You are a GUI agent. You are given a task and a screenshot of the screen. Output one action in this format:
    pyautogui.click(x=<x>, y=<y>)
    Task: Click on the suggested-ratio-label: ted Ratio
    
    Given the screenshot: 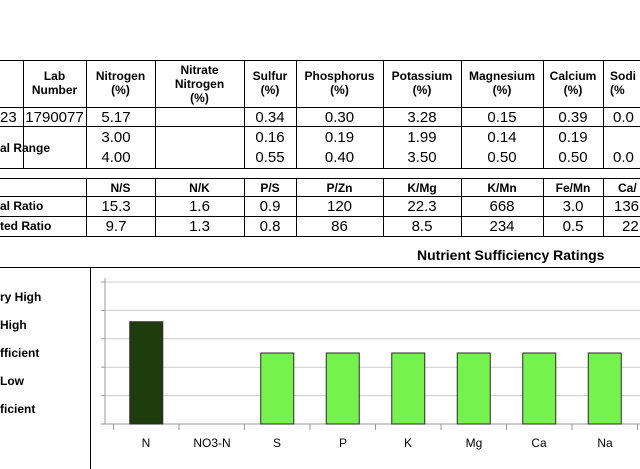 What is the action you would take?
    pyautogui.click(x=26, y=226)
    